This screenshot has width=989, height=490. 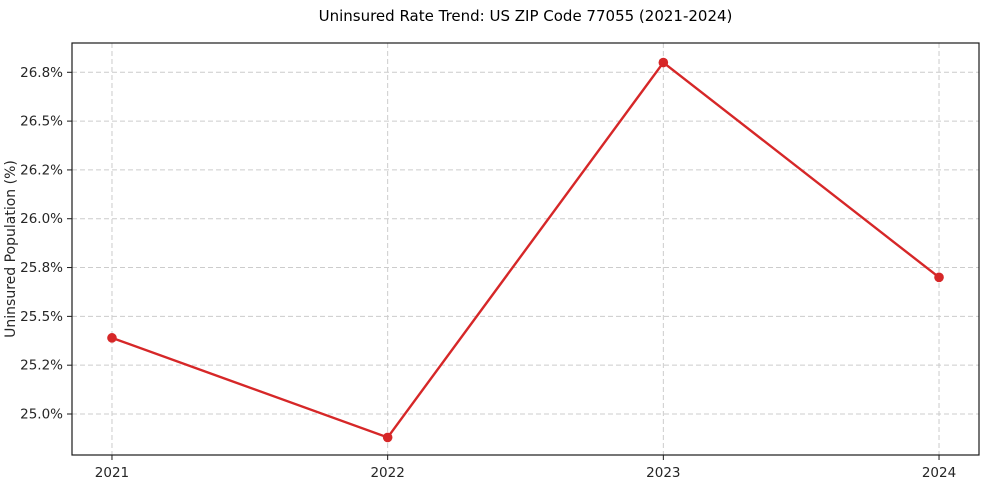 I want to click on y-tick-label: 25.2%, so click(x=41, y=366).